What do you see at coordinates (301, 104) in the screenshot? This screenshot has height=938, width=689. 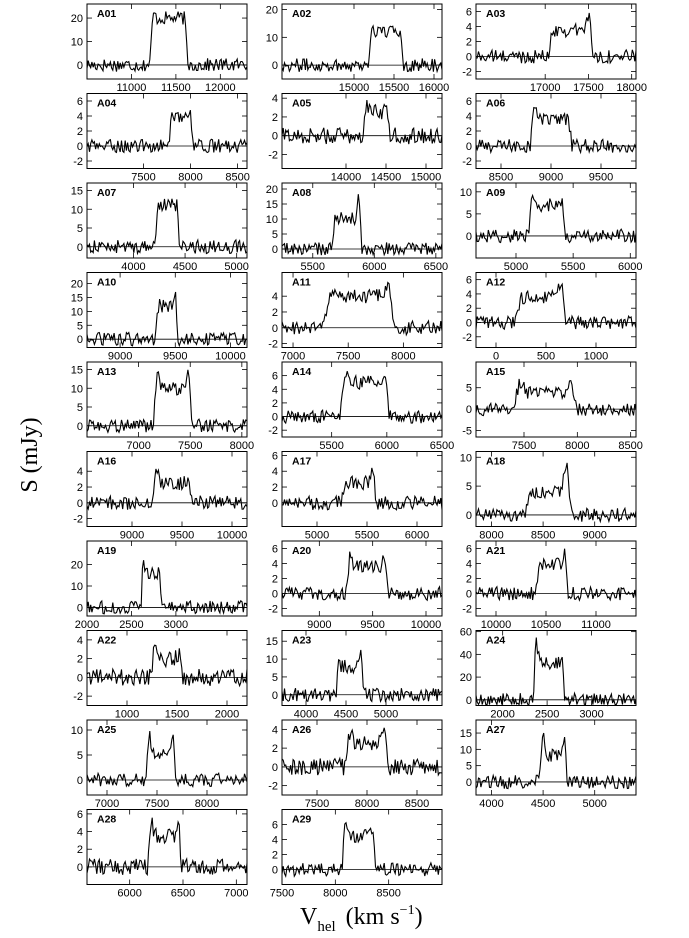 I see `panel-id-label: A05` at bounding box center [301, 104].